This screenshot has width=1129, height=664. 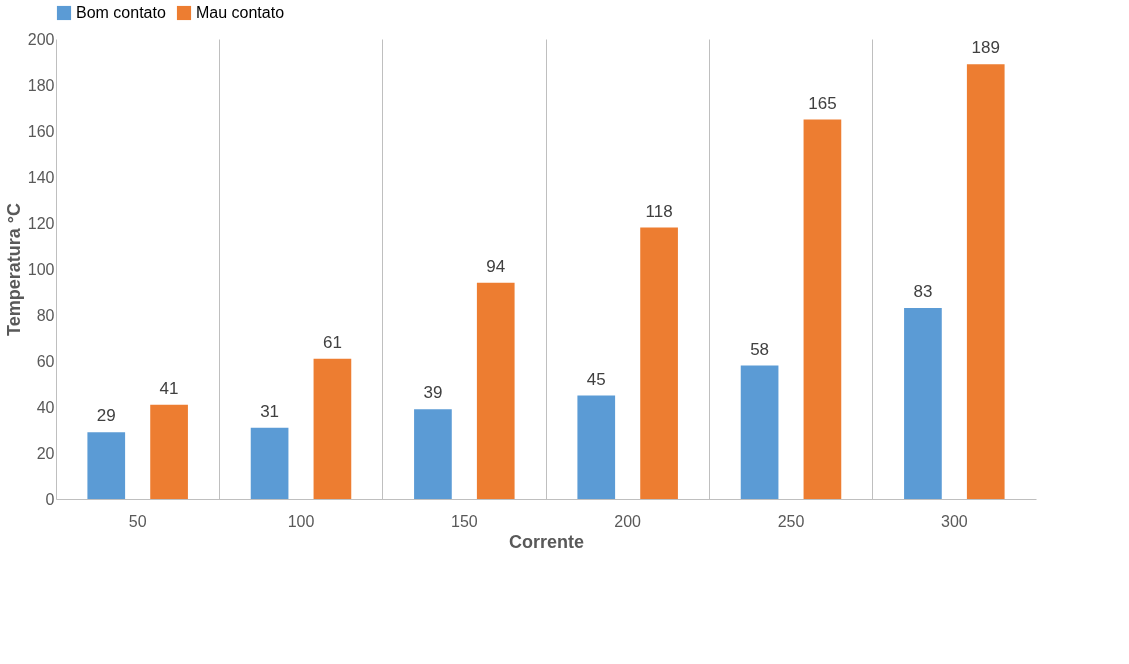 I want to click on data-label: 94, so click(x=496, y=266).